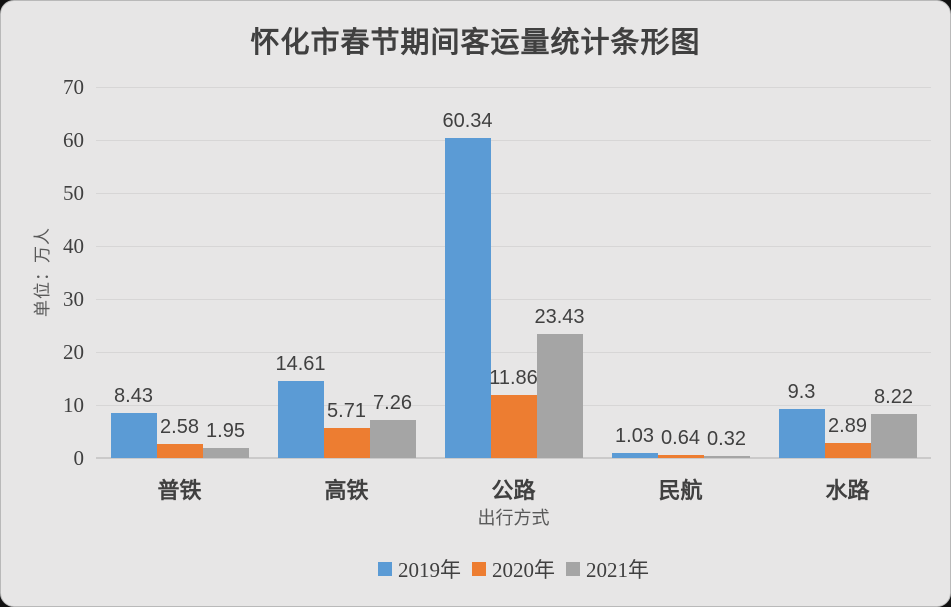  I want to click on legend-item: 2021年, so click(607, 569).